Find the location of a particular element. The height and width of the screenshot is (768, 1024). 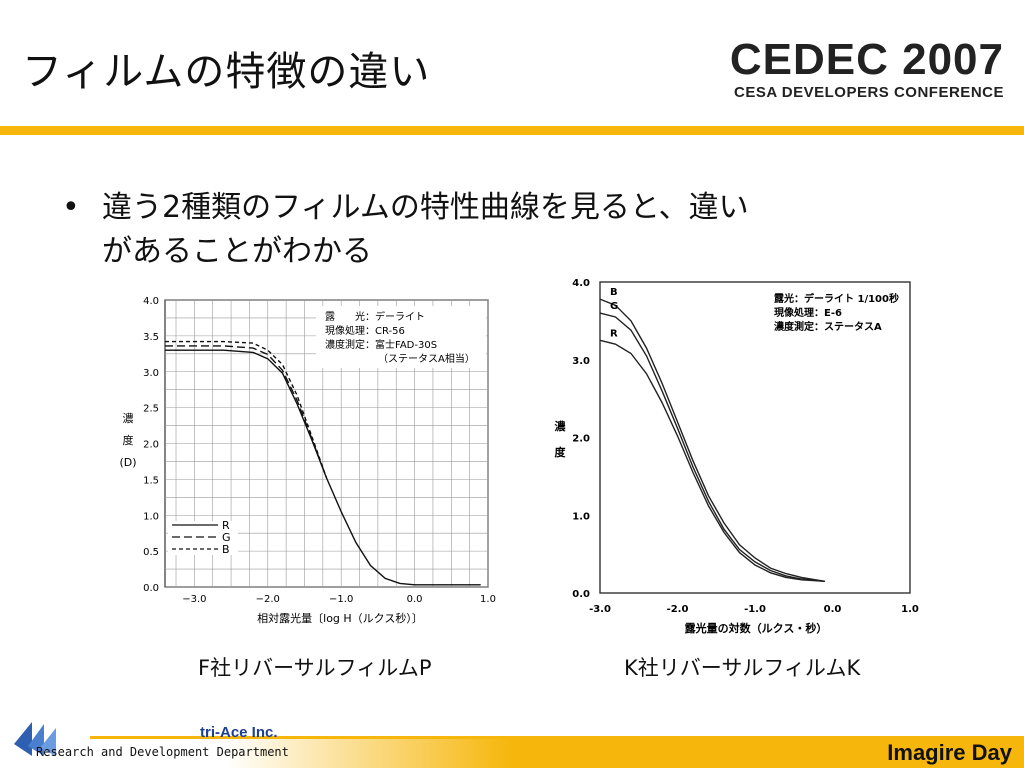

cedec-logo: CEDEC 2007 CESA DEVELOPERS CONFERENCE is located at coordinates (867, 70).